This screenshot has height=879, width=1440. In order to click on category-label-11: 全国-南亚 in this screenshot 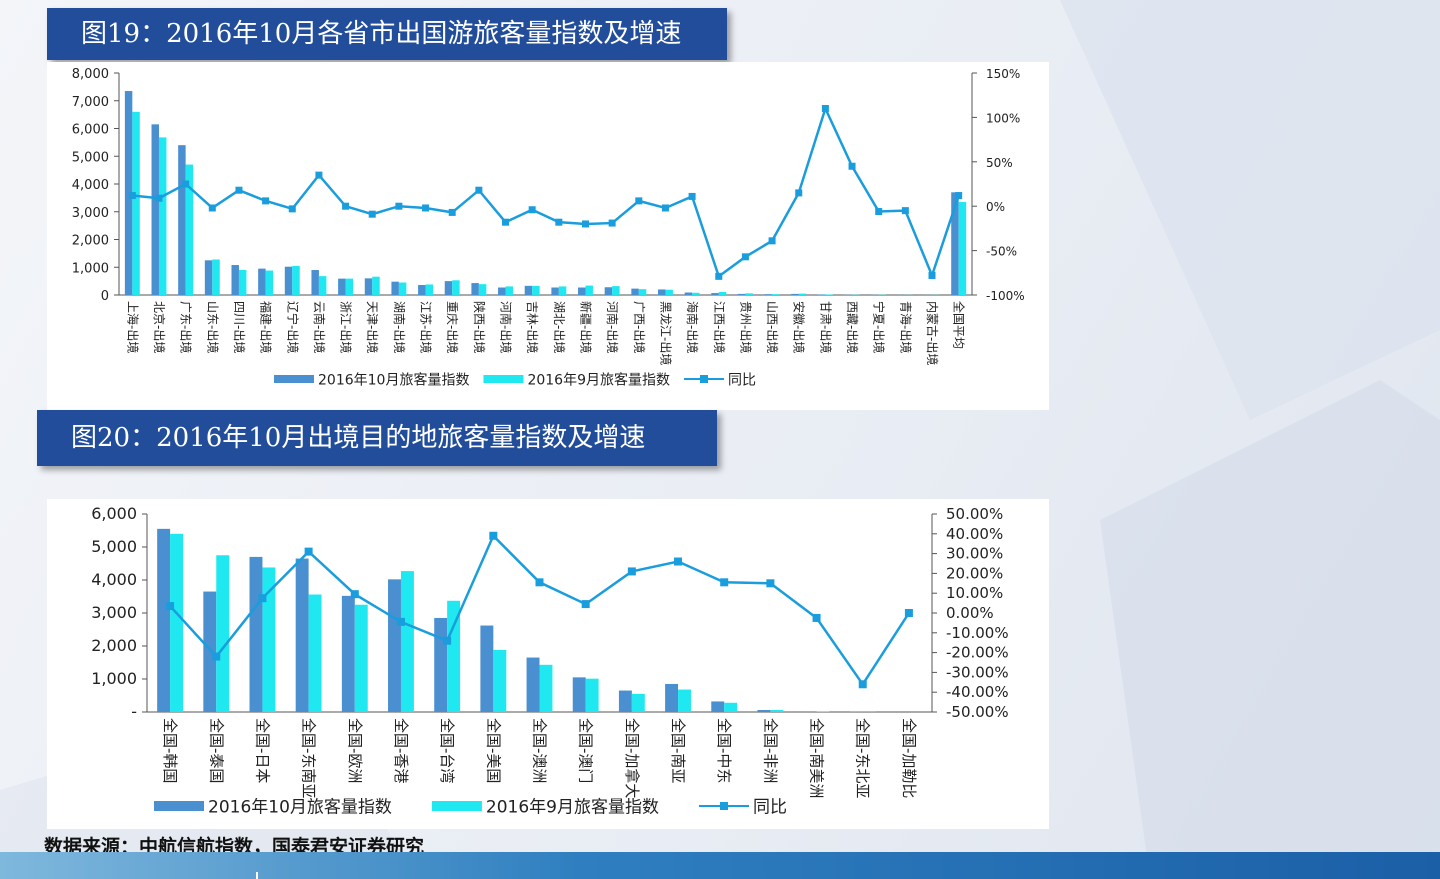, I will do `click(678, 750)`.